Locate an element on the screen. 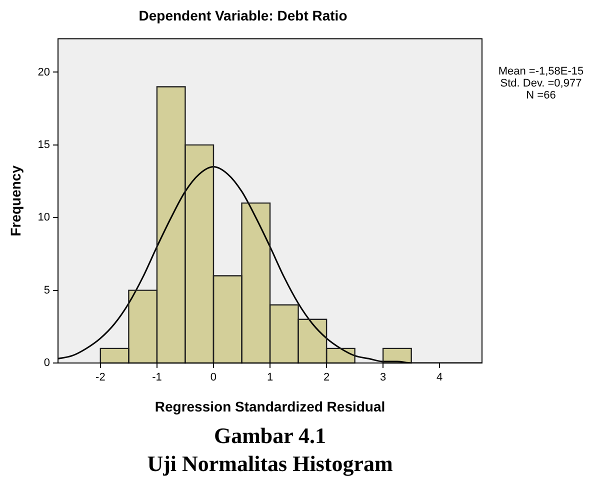  y-tick-label: 20 is located at coordinates (44, 72).